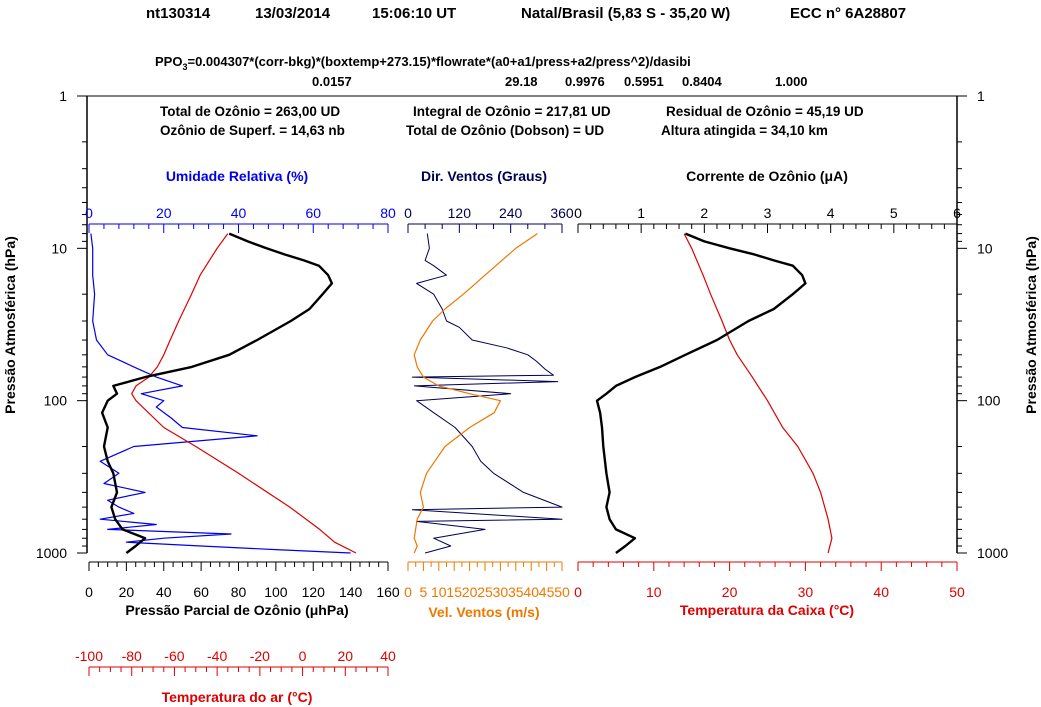  Describe the element at coordinates (56, 401) in the screenshot. I see `left-y-tick-label: 100` at that location.